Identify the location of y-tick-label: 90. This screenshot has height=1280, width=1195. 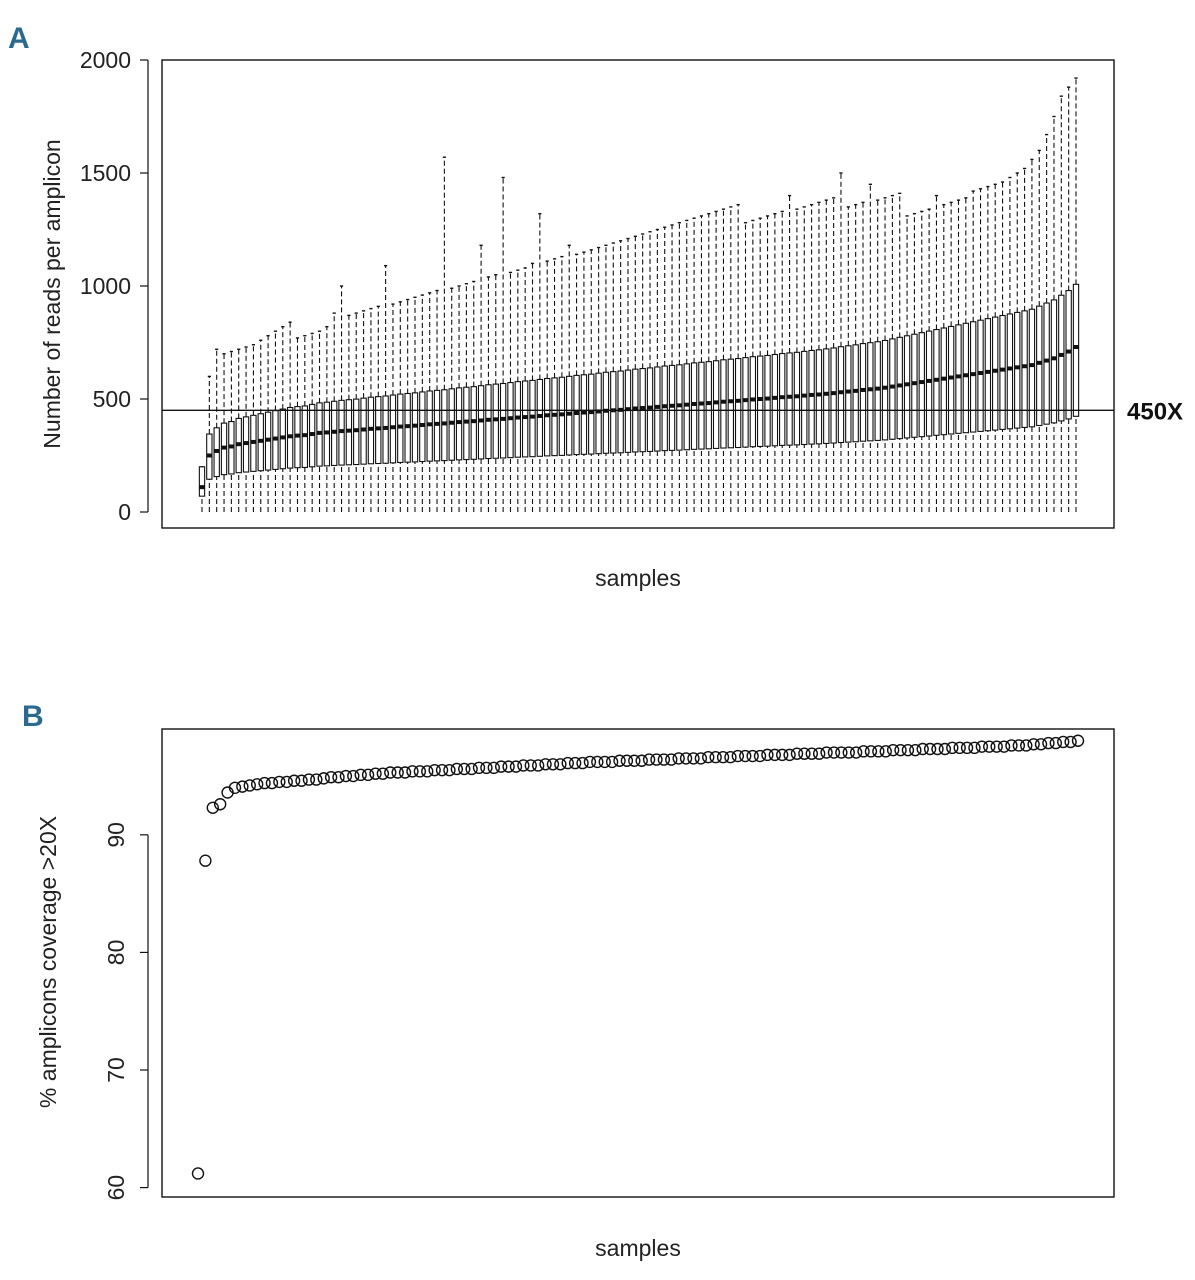
(116, 835).